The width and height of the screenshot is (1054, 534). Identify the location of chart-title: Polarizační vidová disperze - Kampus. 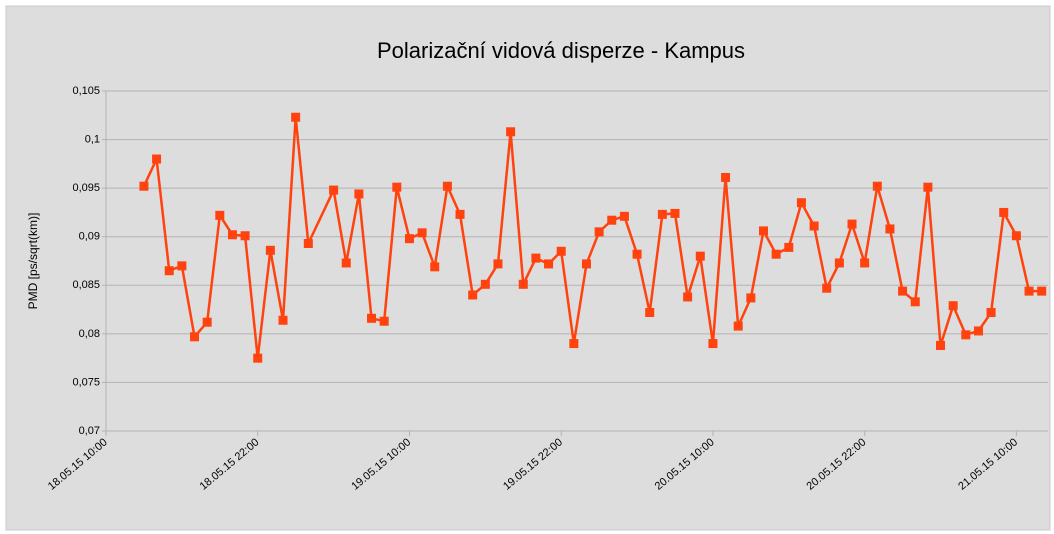
(561, 50).